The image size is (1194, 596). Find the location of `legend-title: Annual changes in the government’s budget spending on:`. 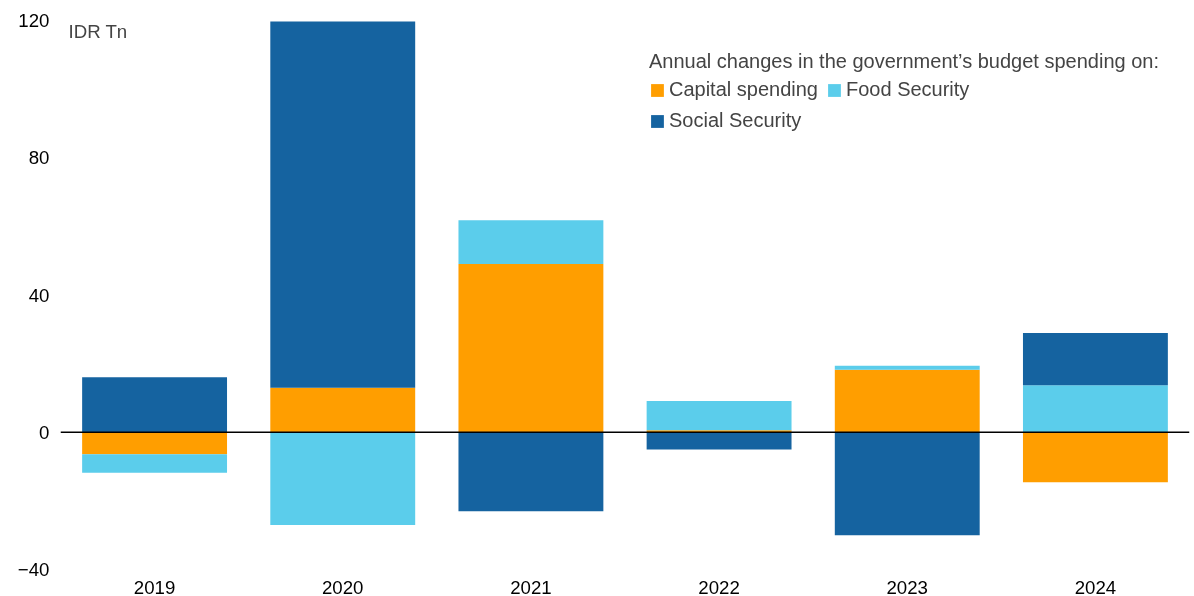

legend-title: Annual changes in the government’s budget spending on: is located at coordinates (903, 61).